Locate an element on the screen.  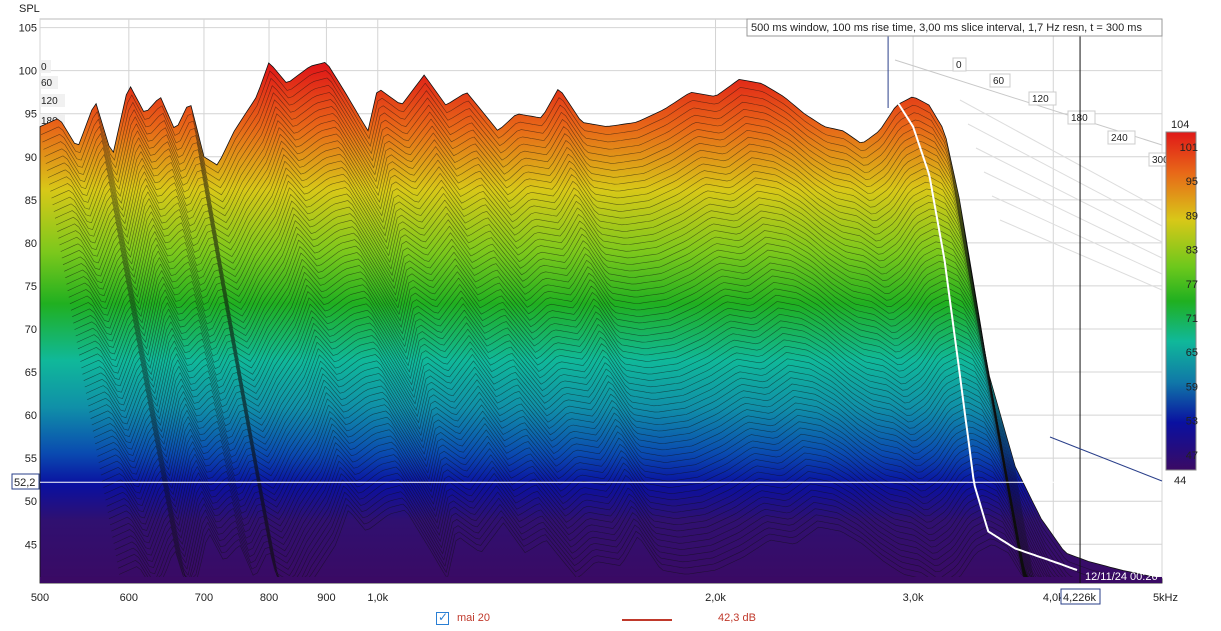
x-cursor-readout-box is located at coordinates (1080, 596).